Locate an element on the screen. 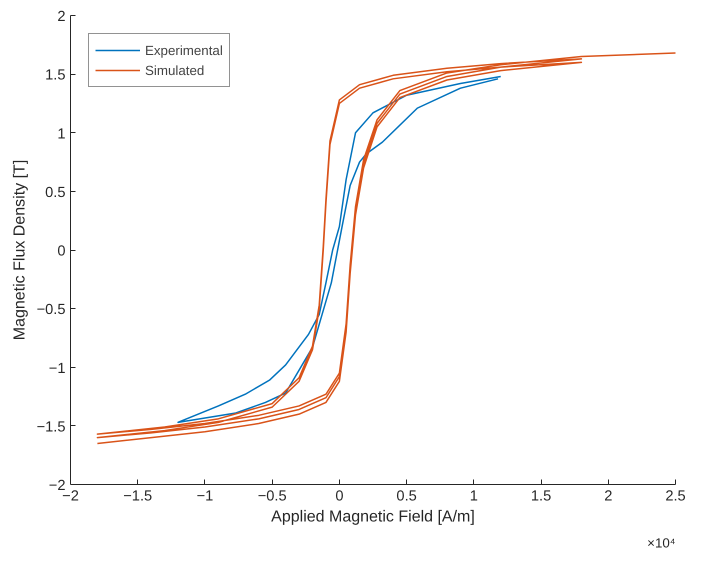  x-tick-label: 0 is located at coordinates (339, 496).